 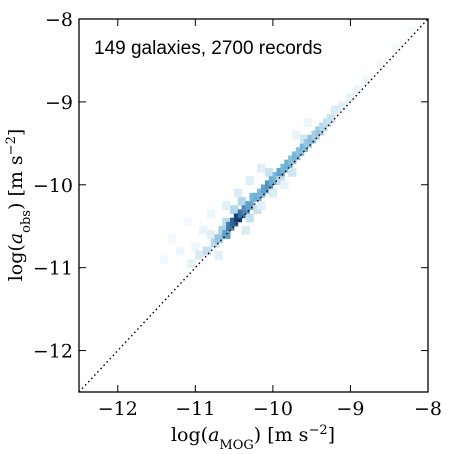 What do you see at coordinates (118, 409) in the screenshot?
I see `x-tick-label: −12` at bounding box center [118, 409].